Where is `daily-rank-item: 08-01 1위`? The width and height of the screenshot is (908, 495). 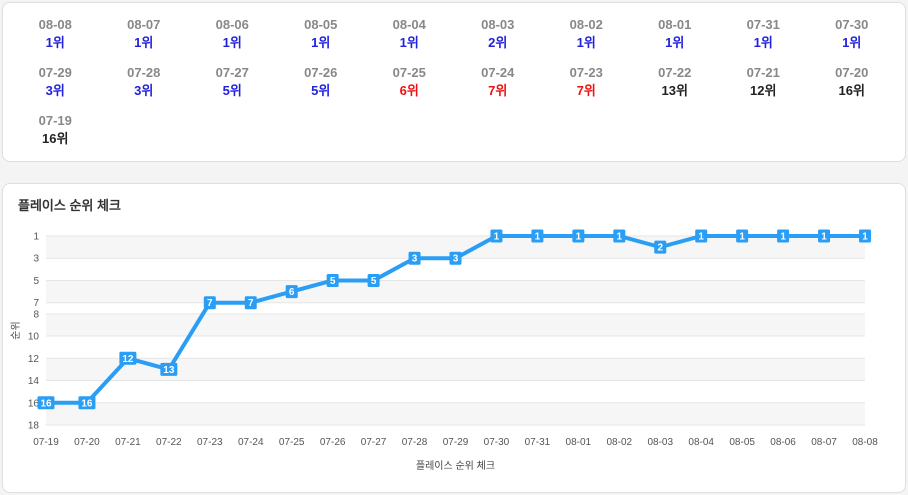
daily-rank-item: 08-01 1위 is located at coordinates (675, 41).